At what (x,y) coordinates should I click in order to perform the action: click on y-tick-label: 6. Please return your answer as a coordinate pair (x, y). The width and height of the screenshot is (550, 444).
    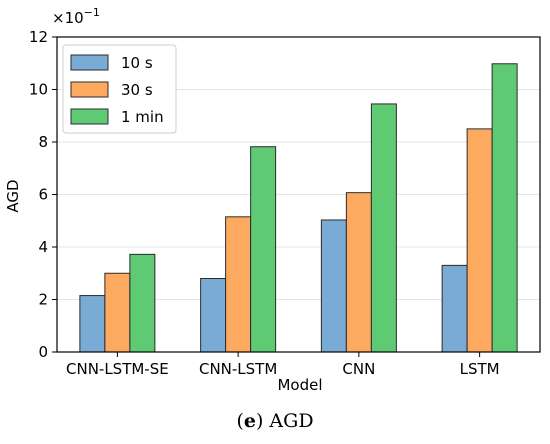
    Looking at the image, I should click on (43, 195).